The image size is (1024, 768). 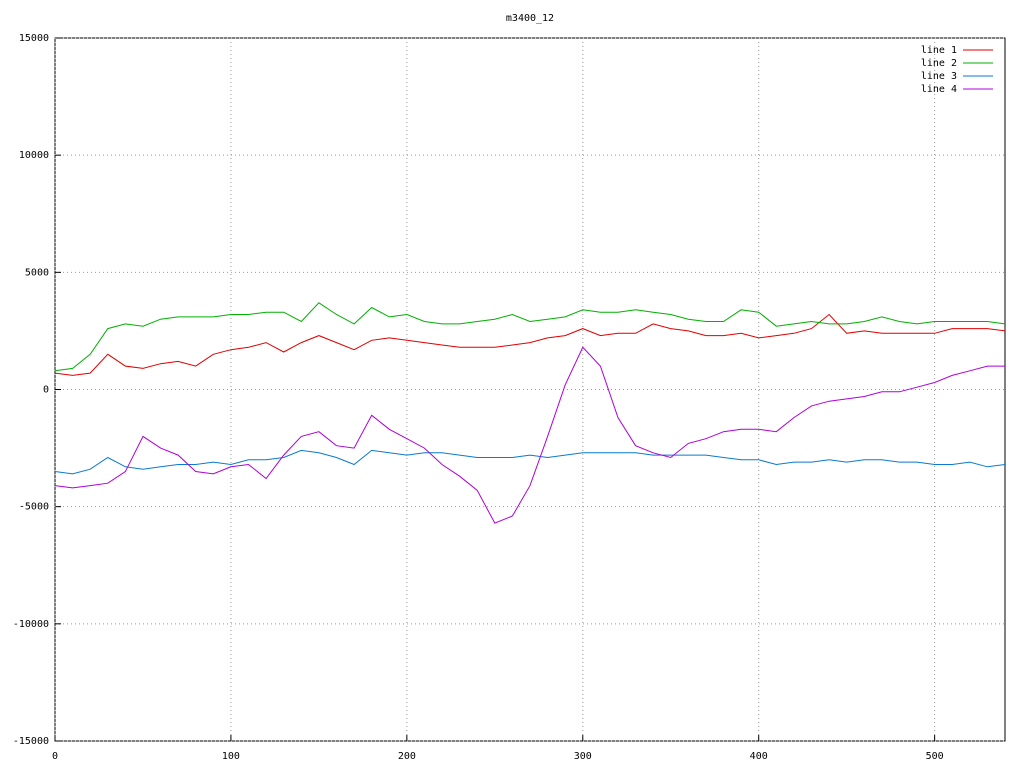 I want to click on x-tick-label: 400, so click(x=759, y=756).